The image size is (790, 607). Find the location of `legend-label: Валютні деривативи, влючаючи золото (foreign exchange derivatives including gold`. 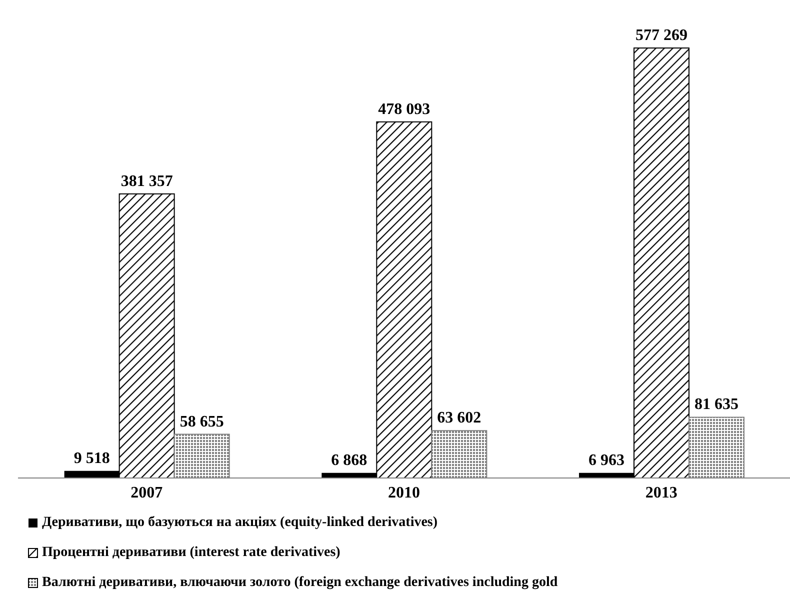

legend-label: Валютні деривативи, влючаючи золото (foreign exchange derivatives including gold is located at coordinates (300, 583).